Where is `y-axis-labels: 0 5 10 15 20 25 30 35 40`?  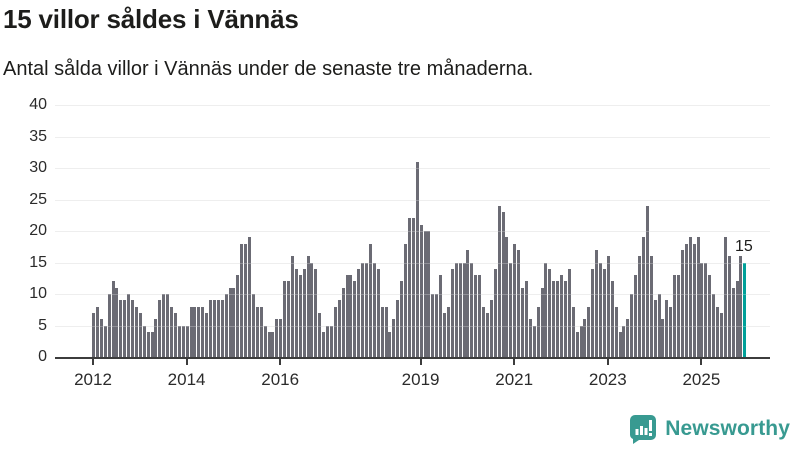 y-axis-labels: 0 5 10 15 20 25 30 35 40 is located at coordinates (23, 231).